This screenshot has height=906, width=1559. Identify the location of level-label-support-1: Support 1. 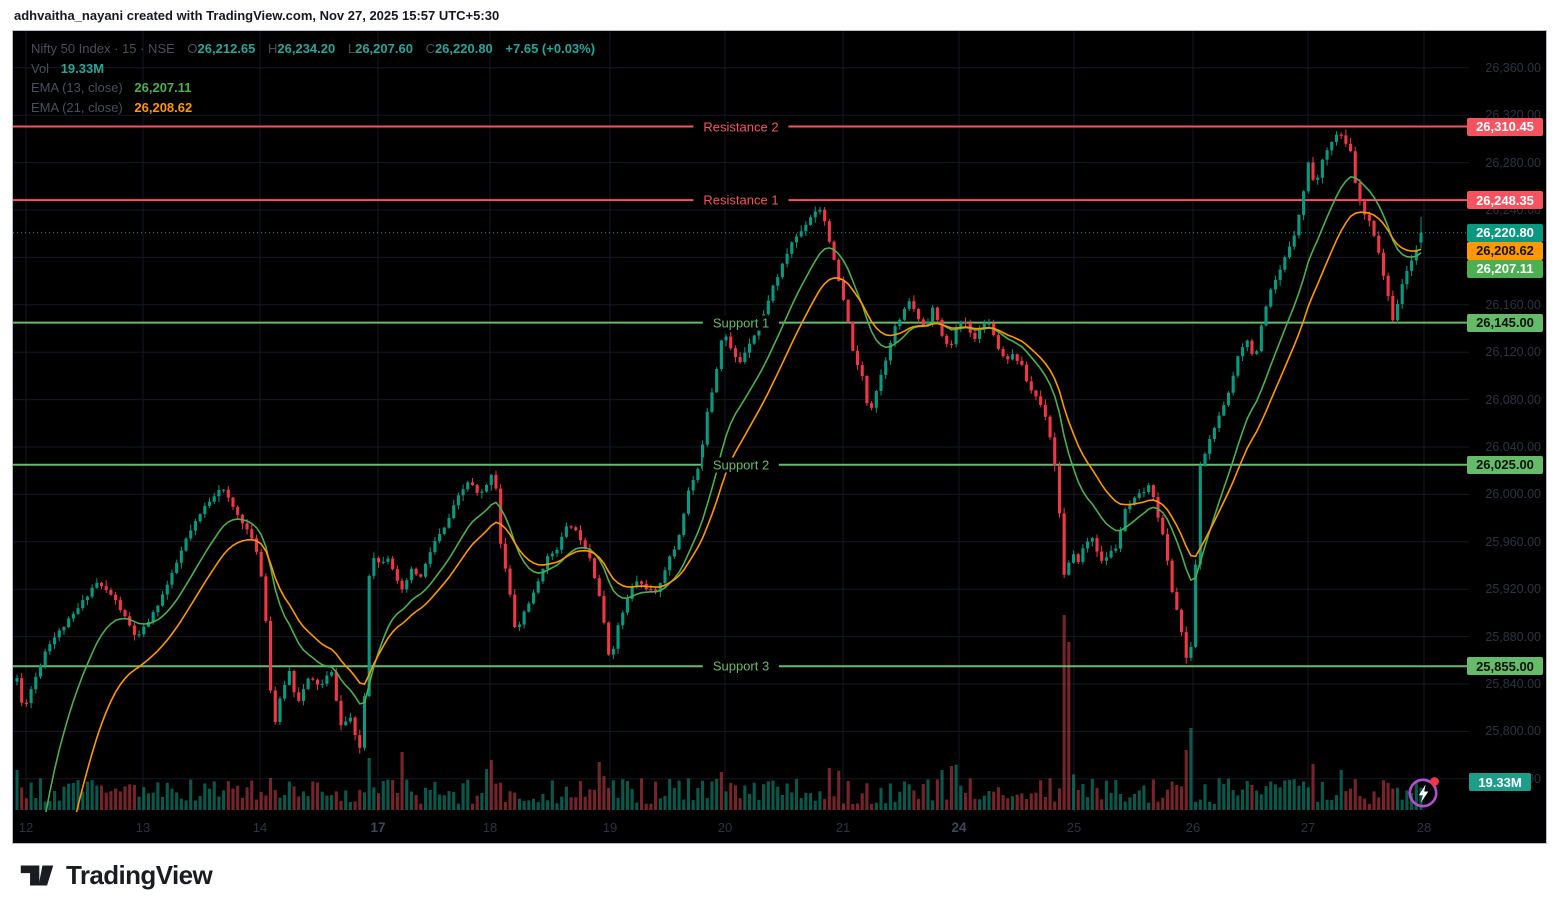
(741, 323).